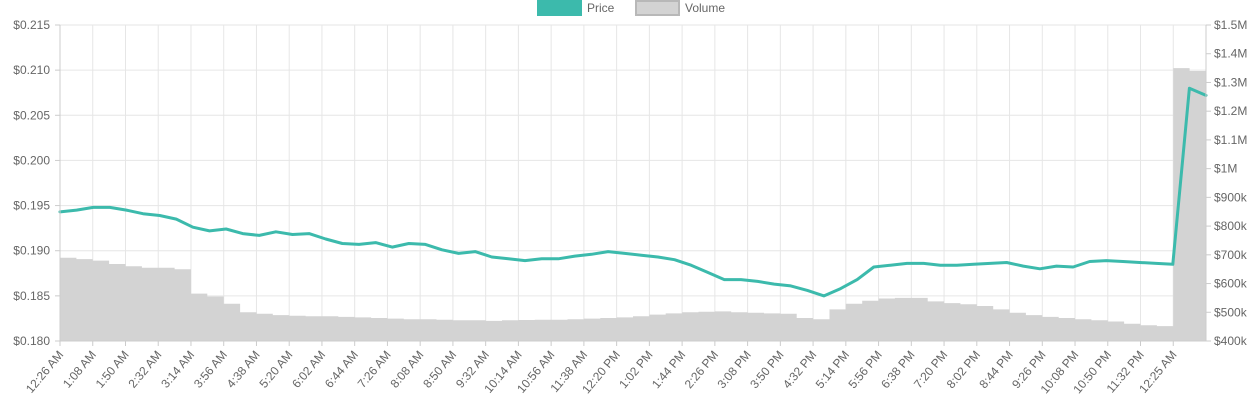 The width and height of the screenshot is (1260, 404). Describe the element at coordinates (897, 369) in the screenshot. I see `x-tick-label: 6:38 PM` at that location.